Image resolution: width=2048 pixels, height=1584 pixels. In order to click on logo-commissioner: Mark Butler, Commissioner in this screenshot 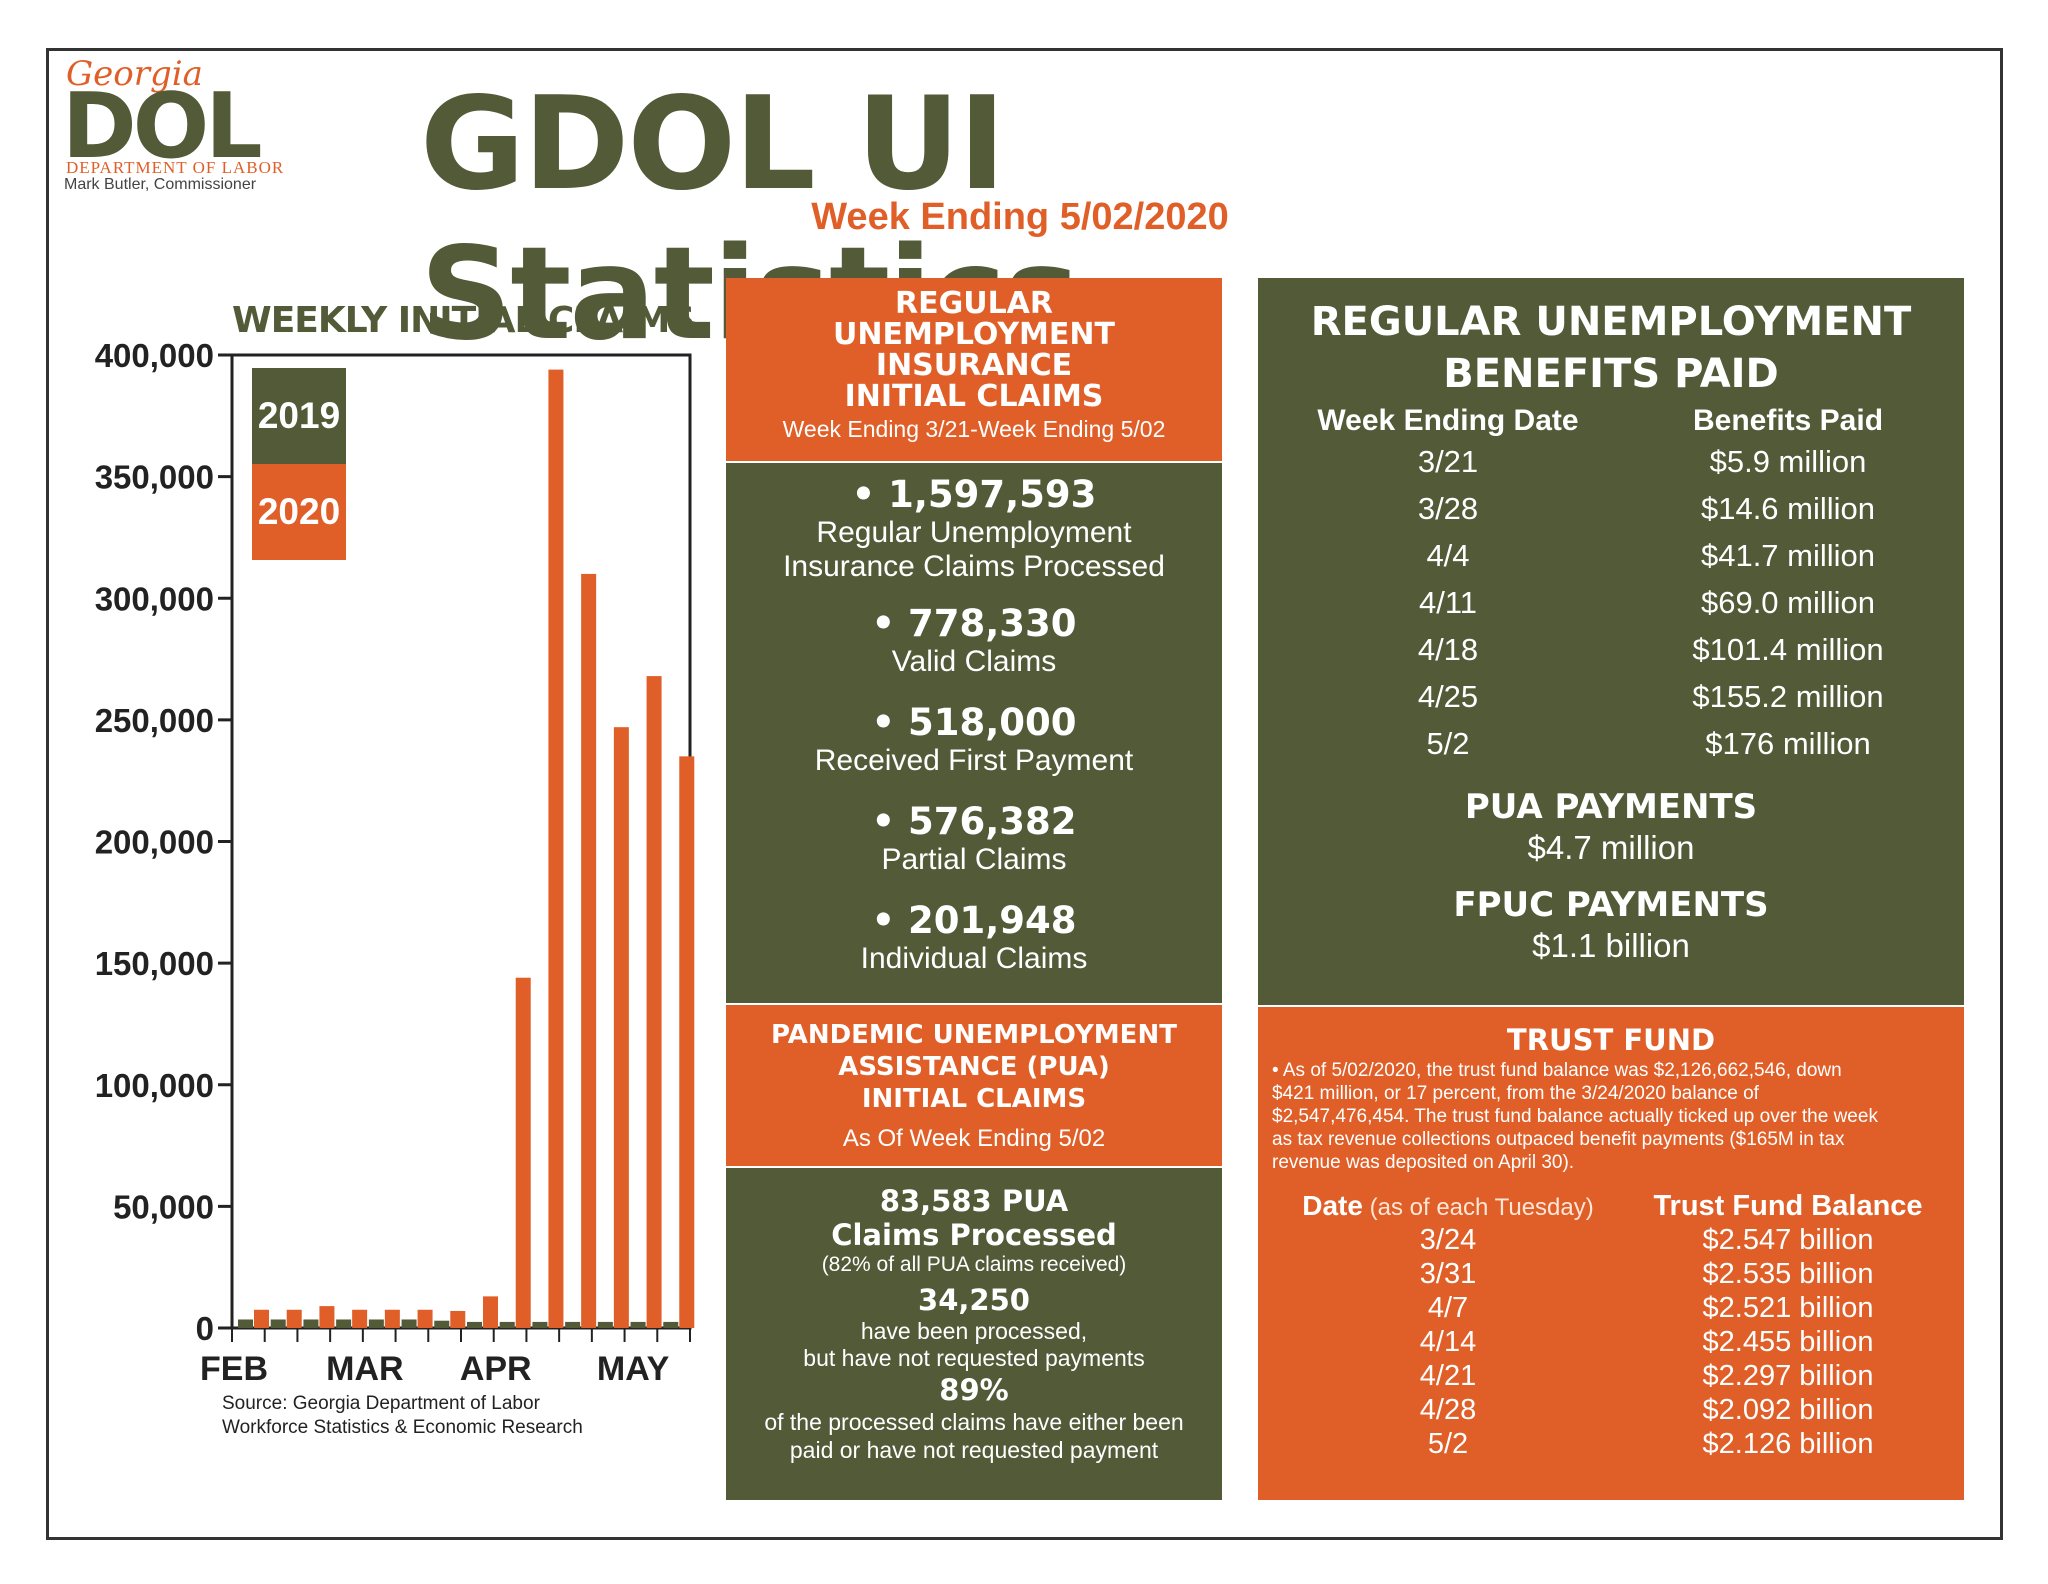, I will do `click(160, 184)`.